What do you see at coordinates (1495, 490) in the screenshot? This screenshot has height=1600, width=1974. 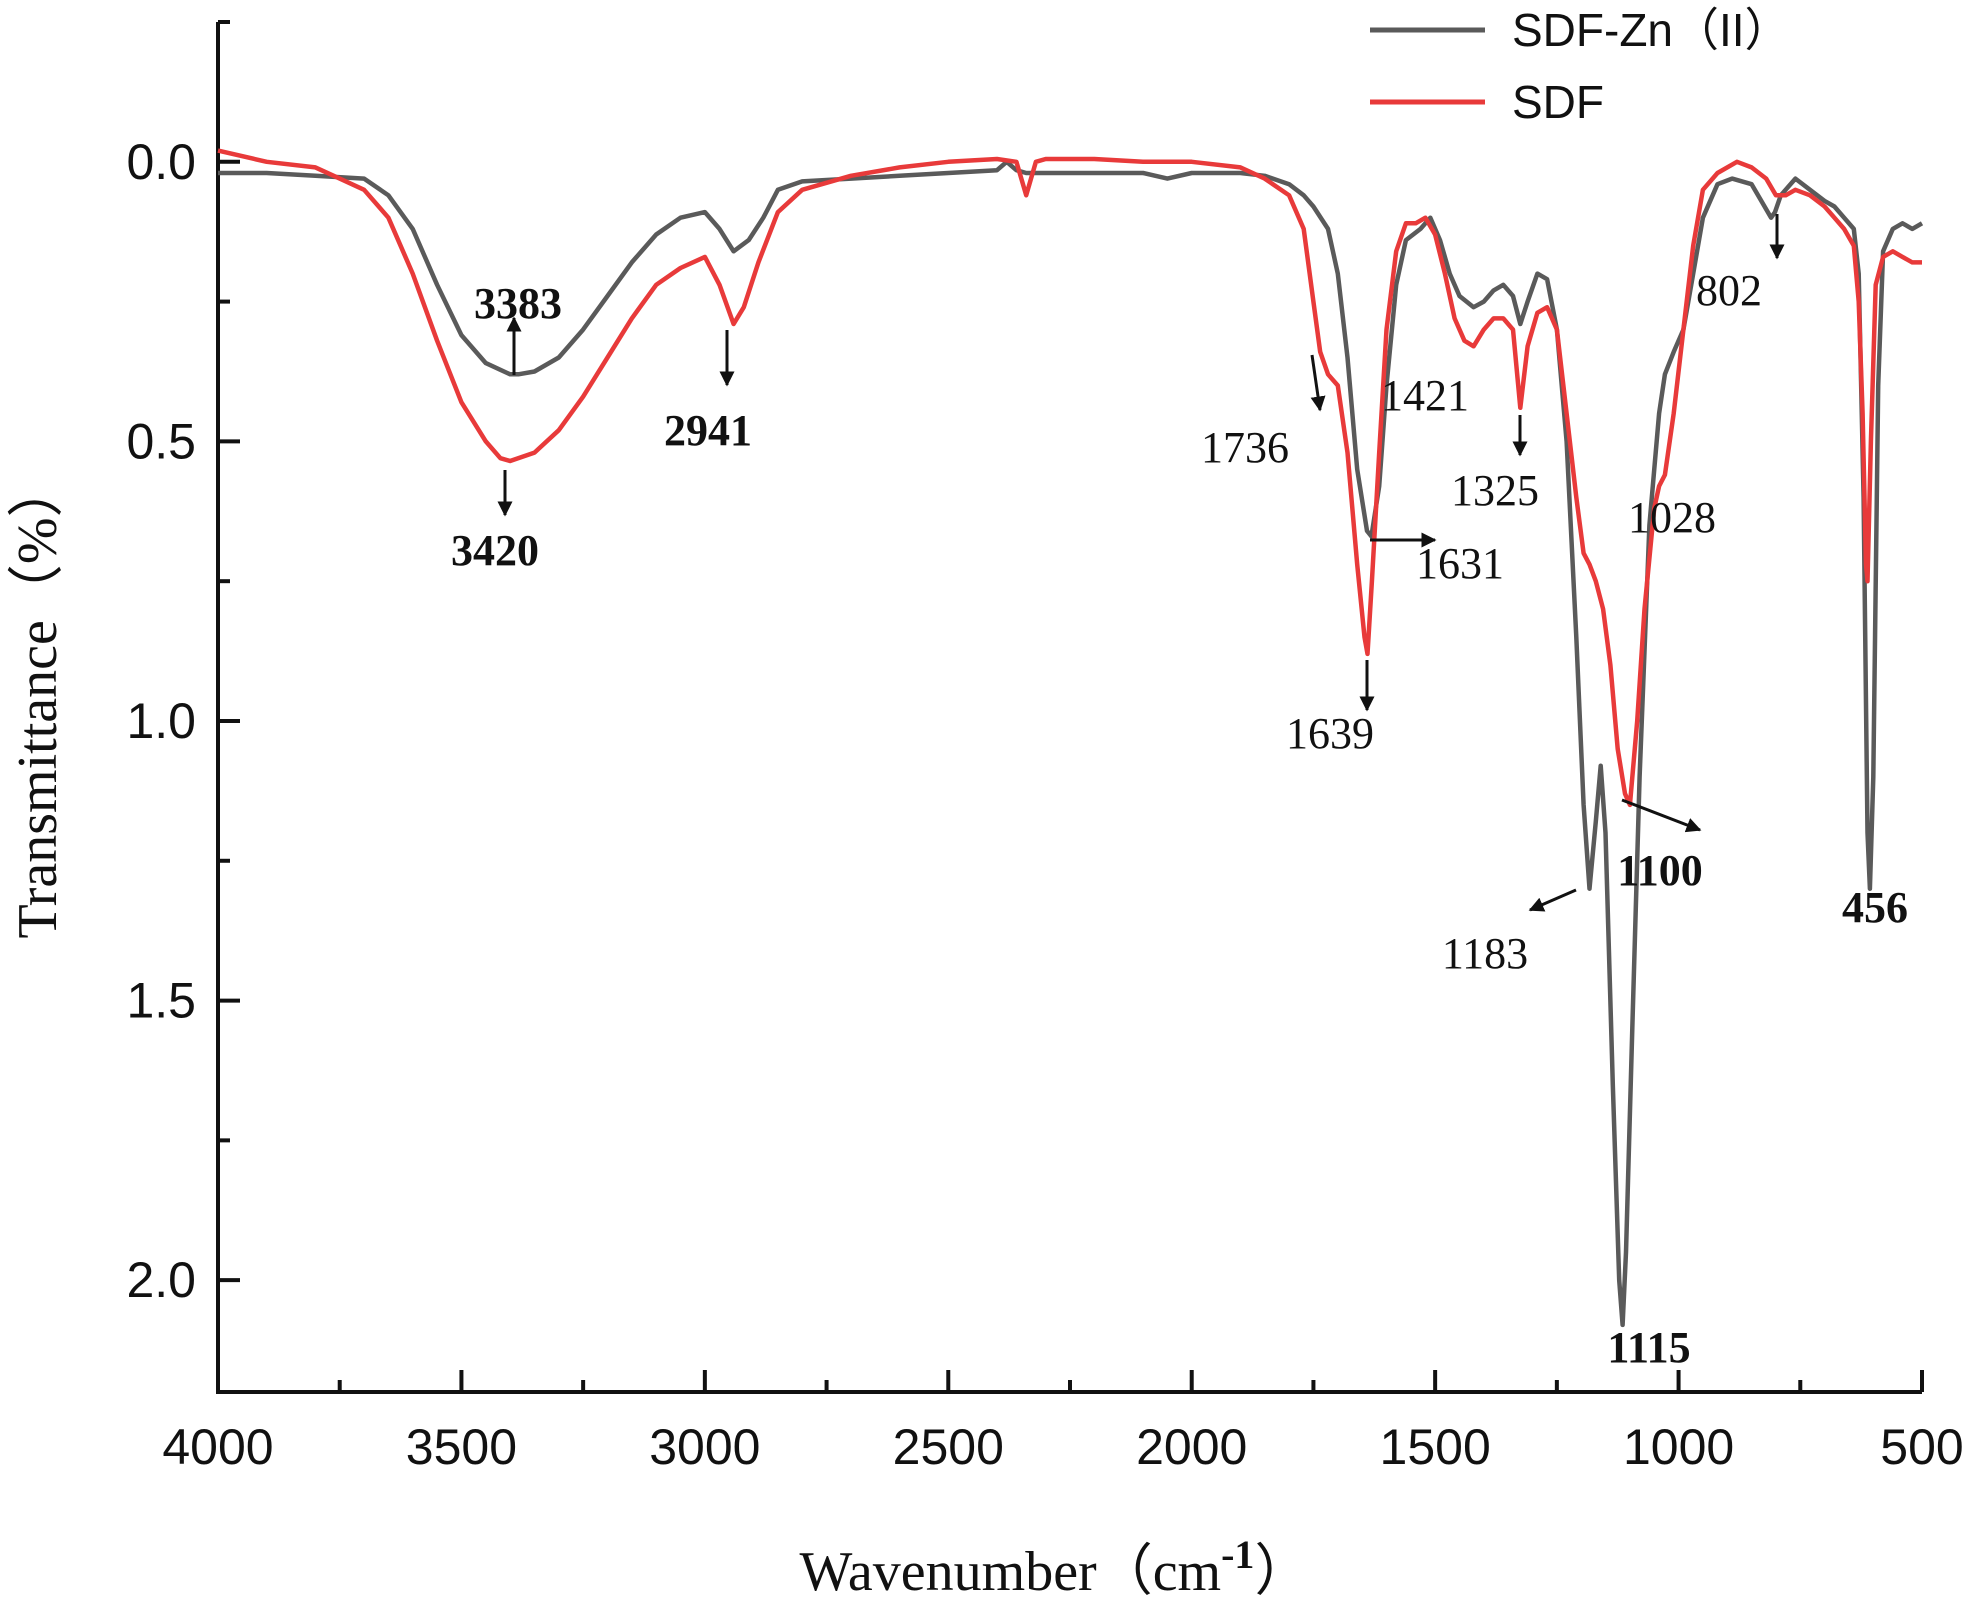 I see `annotation-label: 1325` at bounding box center [1495, 490].